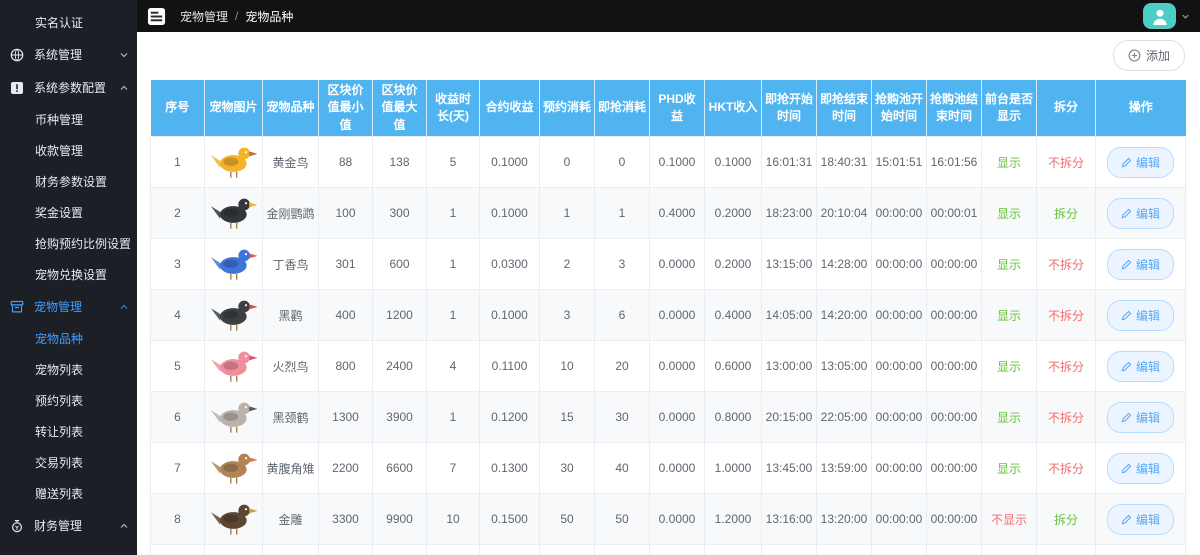 Image resolution: width=1200 pixels, height=555 pixels. What do you see at coordinates (59, 150) in the screenshot?
I see `sidebar-item-label: 收款管理` at bounding box center [59, 150].